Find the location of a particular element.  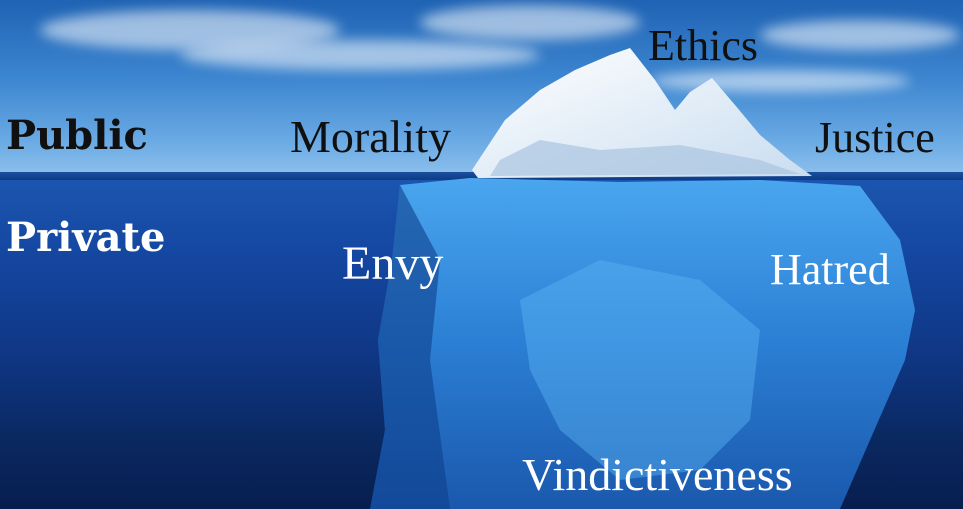

label-private: Private is located at coordinates (86, 237).